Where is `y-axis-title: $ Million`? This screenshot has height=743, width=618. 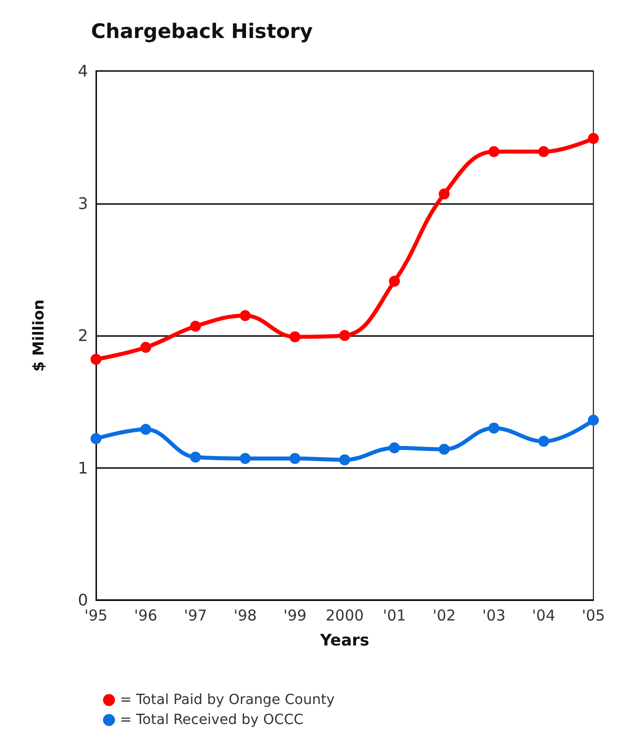
y-axis-title: $ Million is located at coordinates (39, 335).